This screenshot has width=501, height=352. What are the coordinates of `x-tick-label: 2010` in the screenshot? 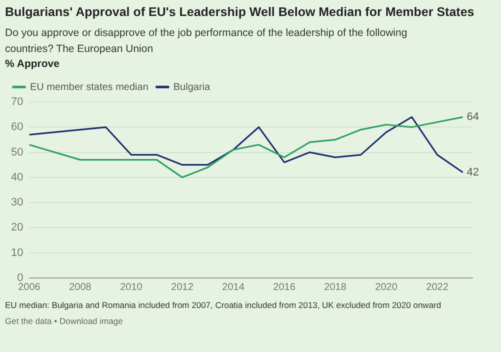 It's located at (131, 287).